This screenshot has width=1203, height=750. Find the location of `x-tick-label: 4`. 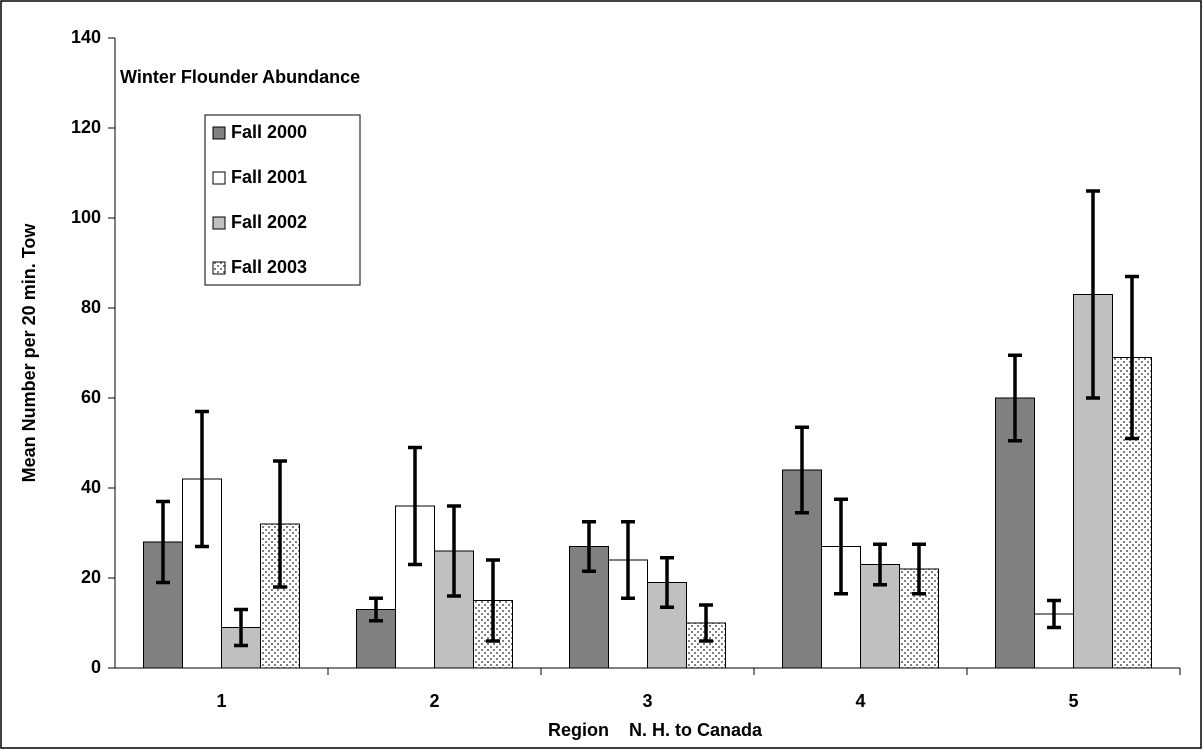

x-tick-label: 4 is located at coordinates (860, 701).